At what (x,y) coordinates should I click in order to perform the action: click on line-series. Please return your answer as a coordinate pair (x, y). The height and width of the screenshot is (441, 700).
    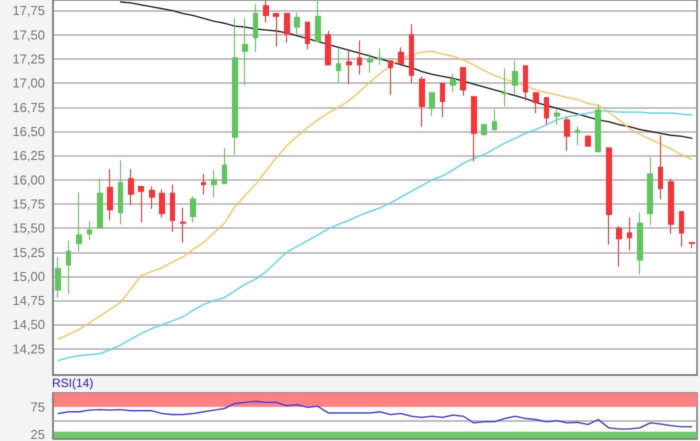
    Looking at the image, I should click on (375, 415).